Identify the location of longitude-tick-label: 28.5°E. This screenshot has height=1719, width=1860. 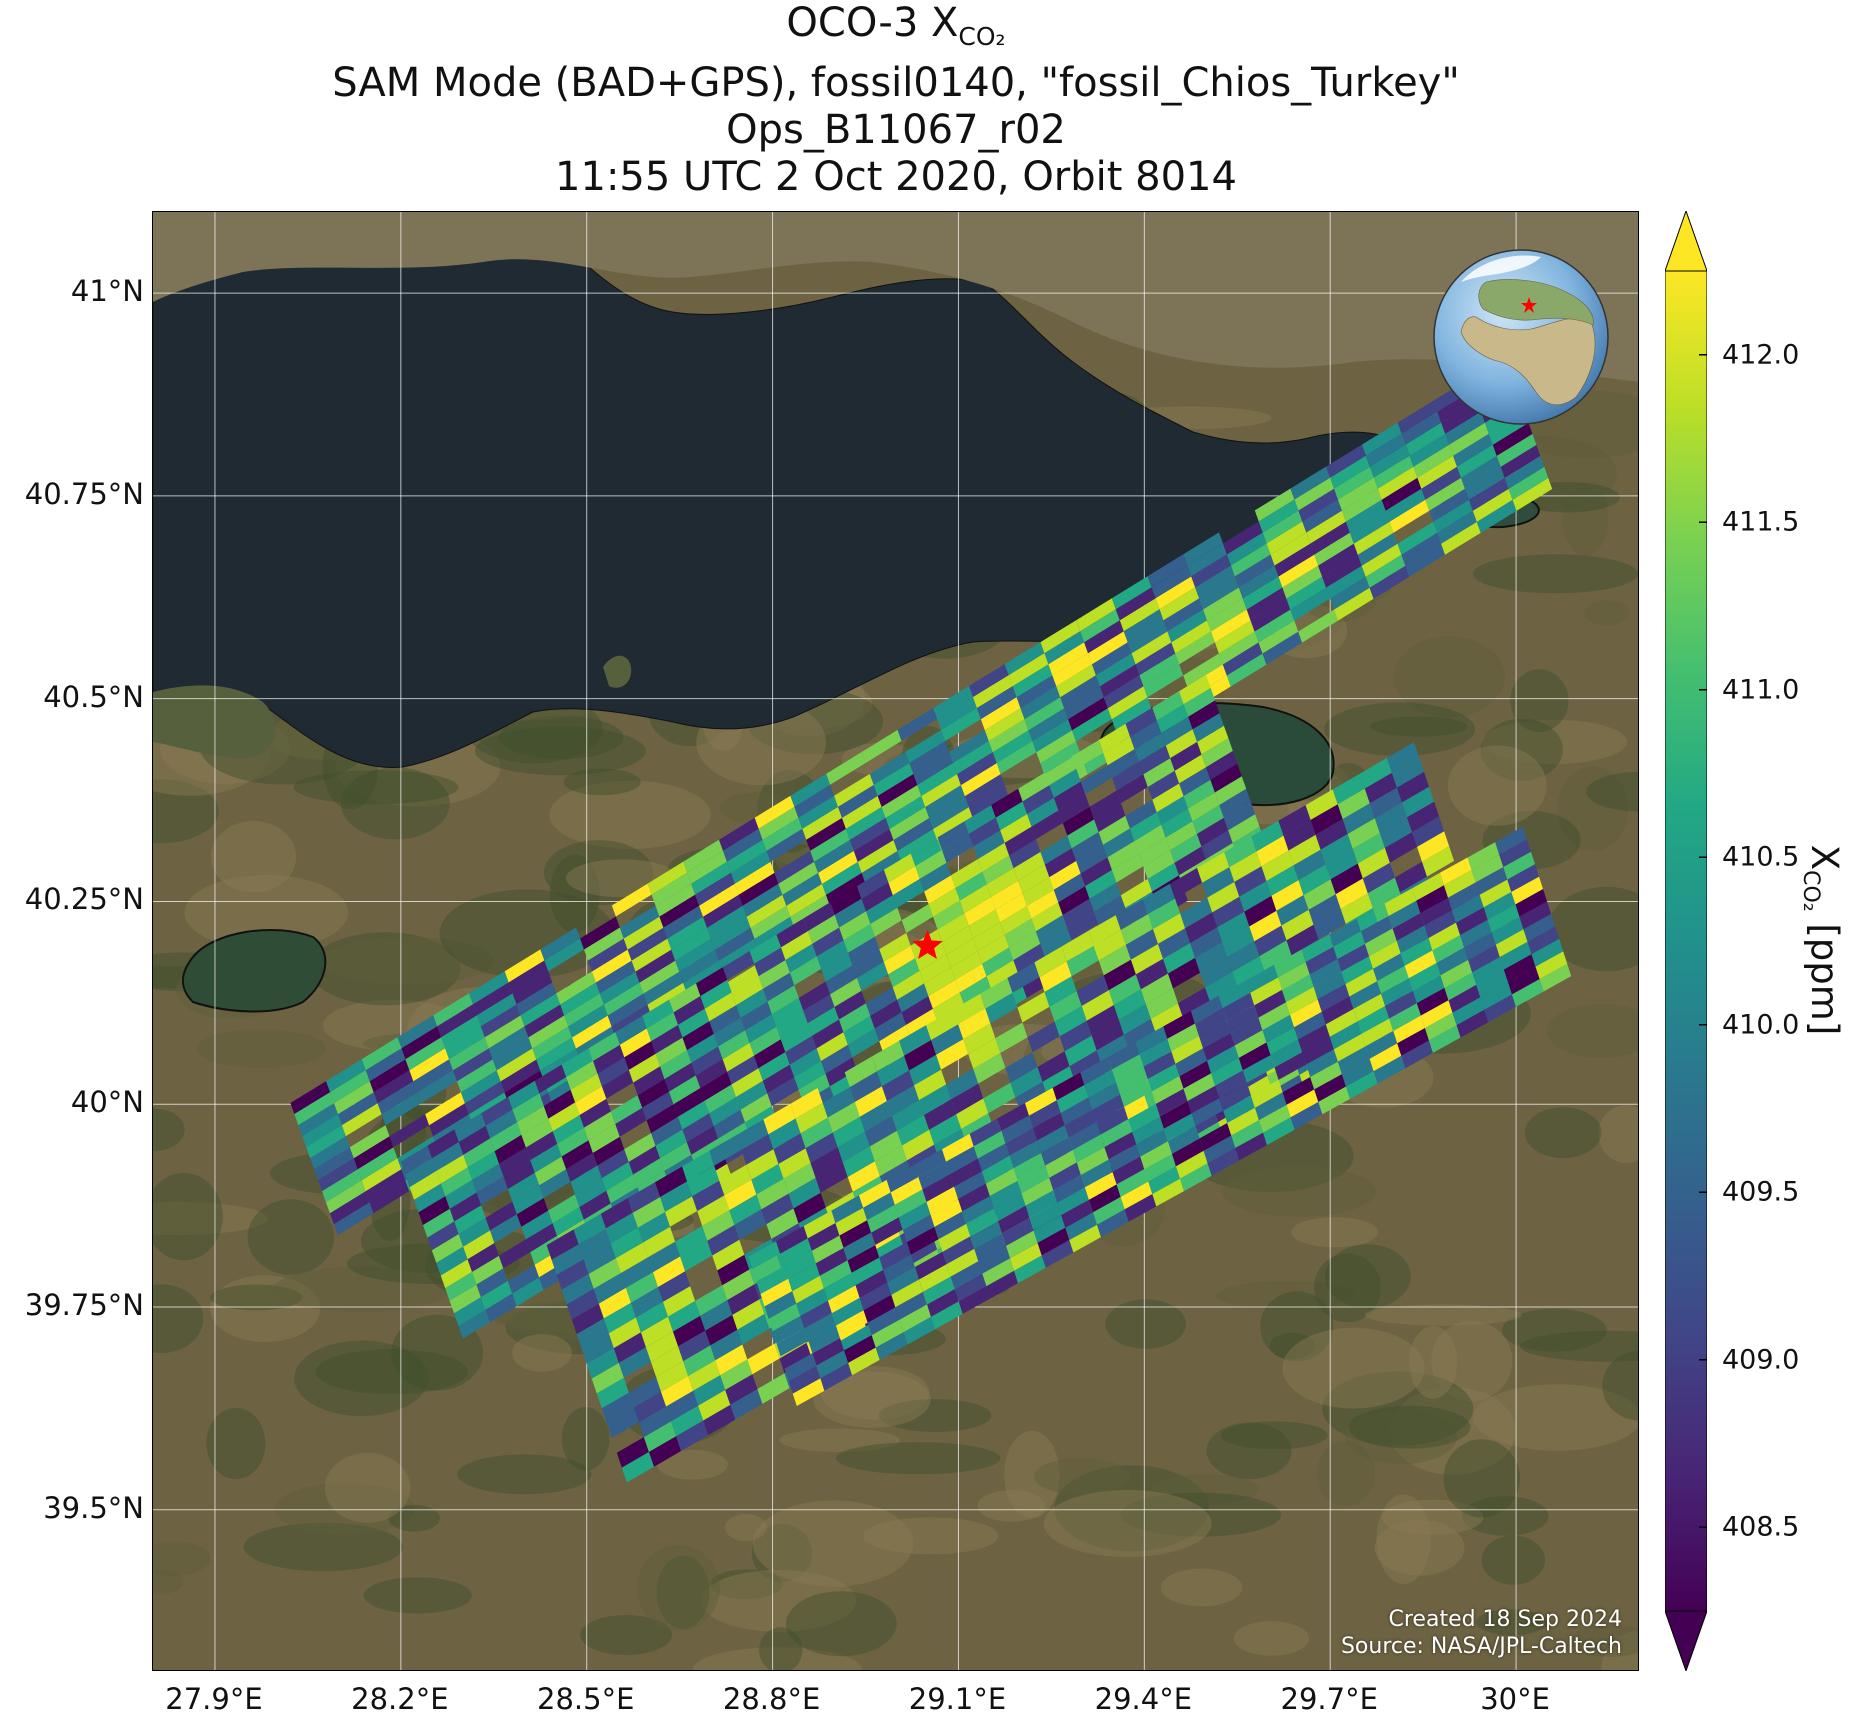
(586, 1699).